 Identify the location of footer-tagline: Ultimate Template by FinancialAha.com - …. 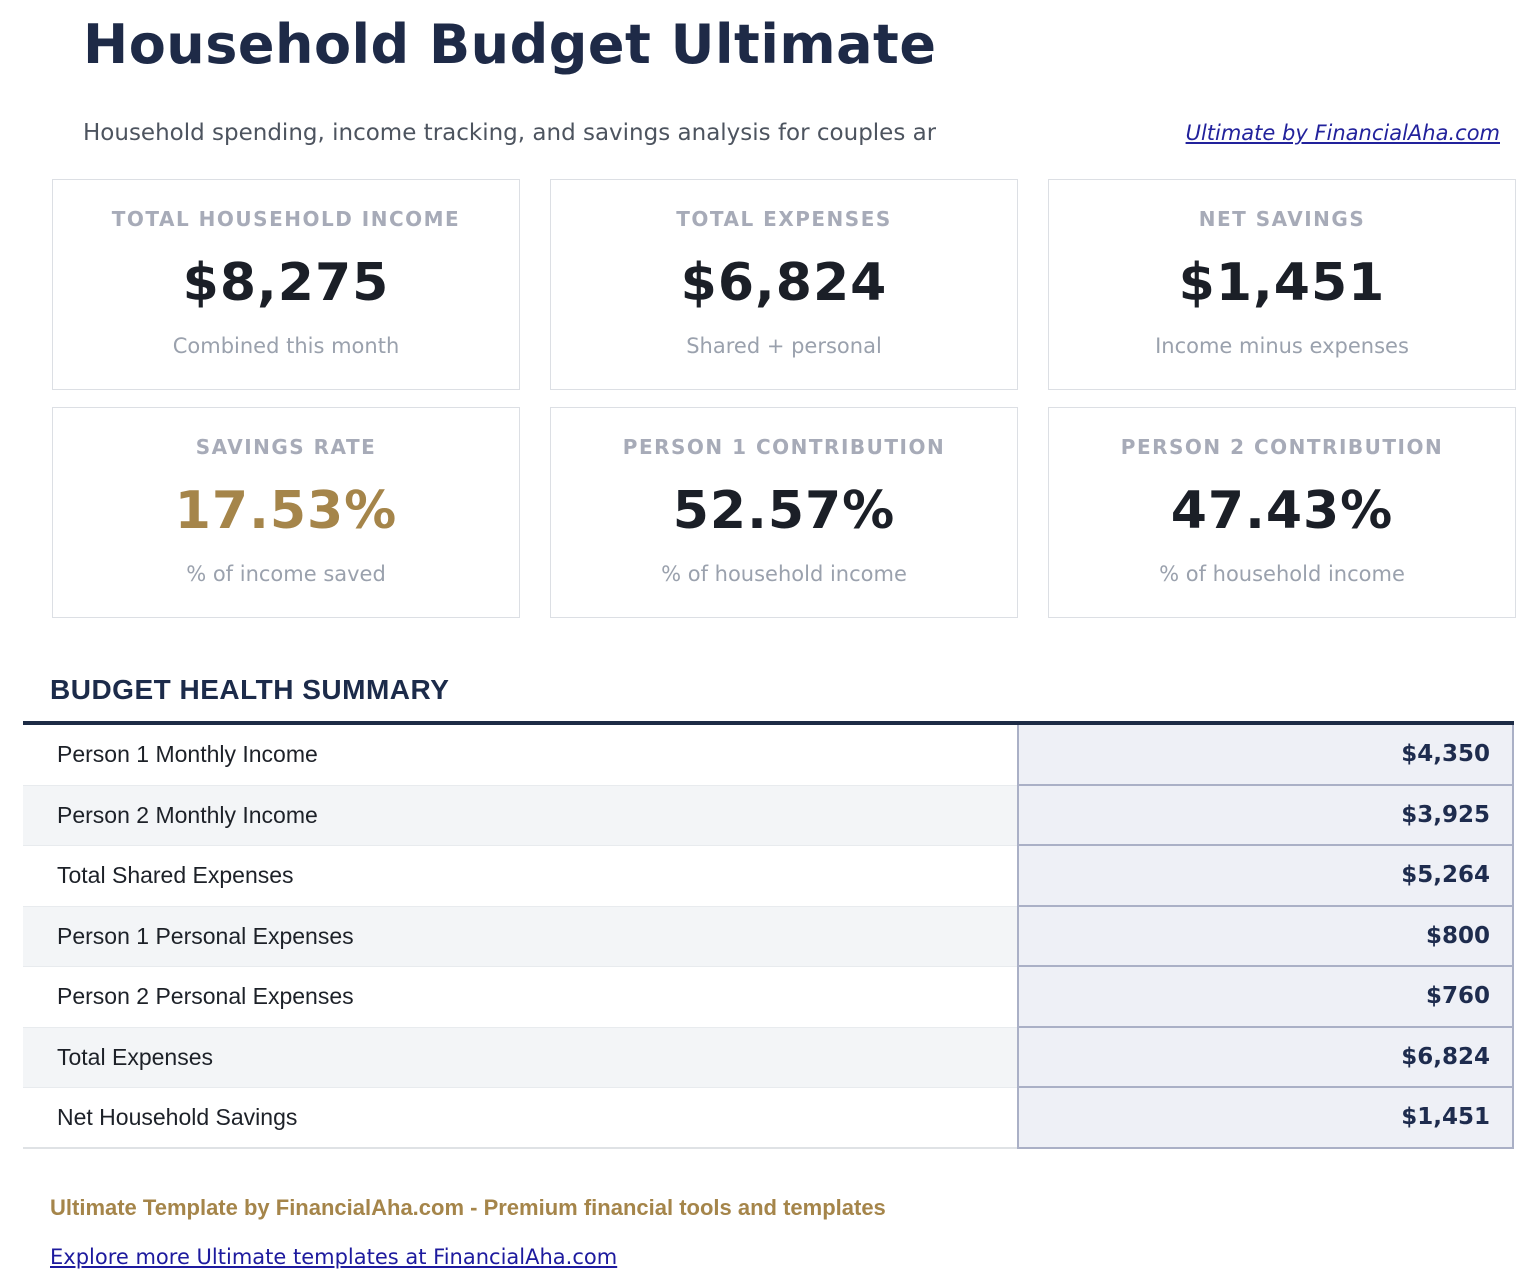
(468, 1207).